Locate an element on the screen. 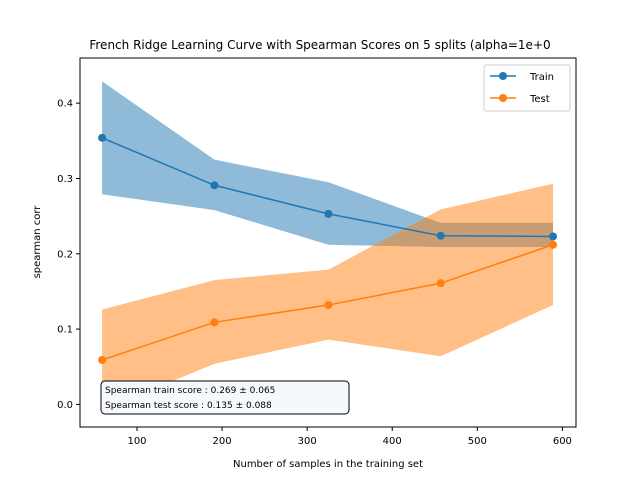 Image resolution: width=640 pixels, height=480 pixels. y-tick-label: 0.3 is located at coordinates (65, 179).